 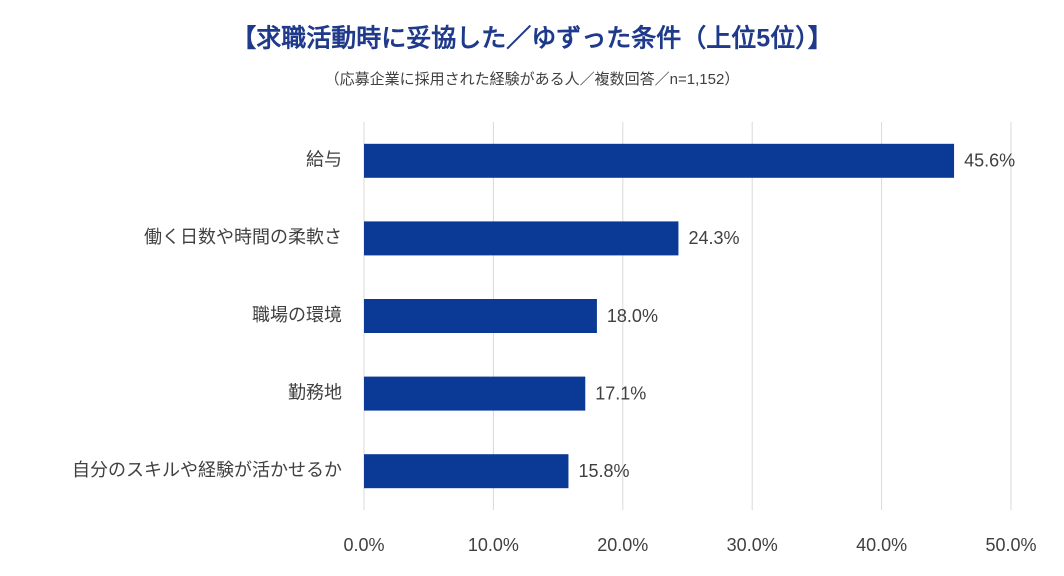 I want to click on value-label: 17.1%, so click(x=620, y=393).